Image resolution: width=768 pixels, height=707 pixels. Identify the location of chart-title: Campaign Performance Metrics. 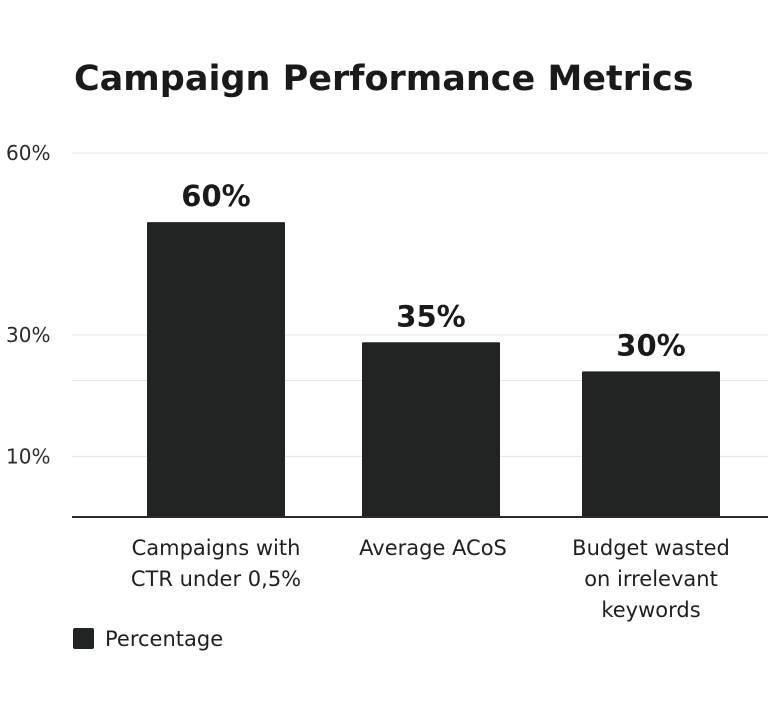
(384, 79).